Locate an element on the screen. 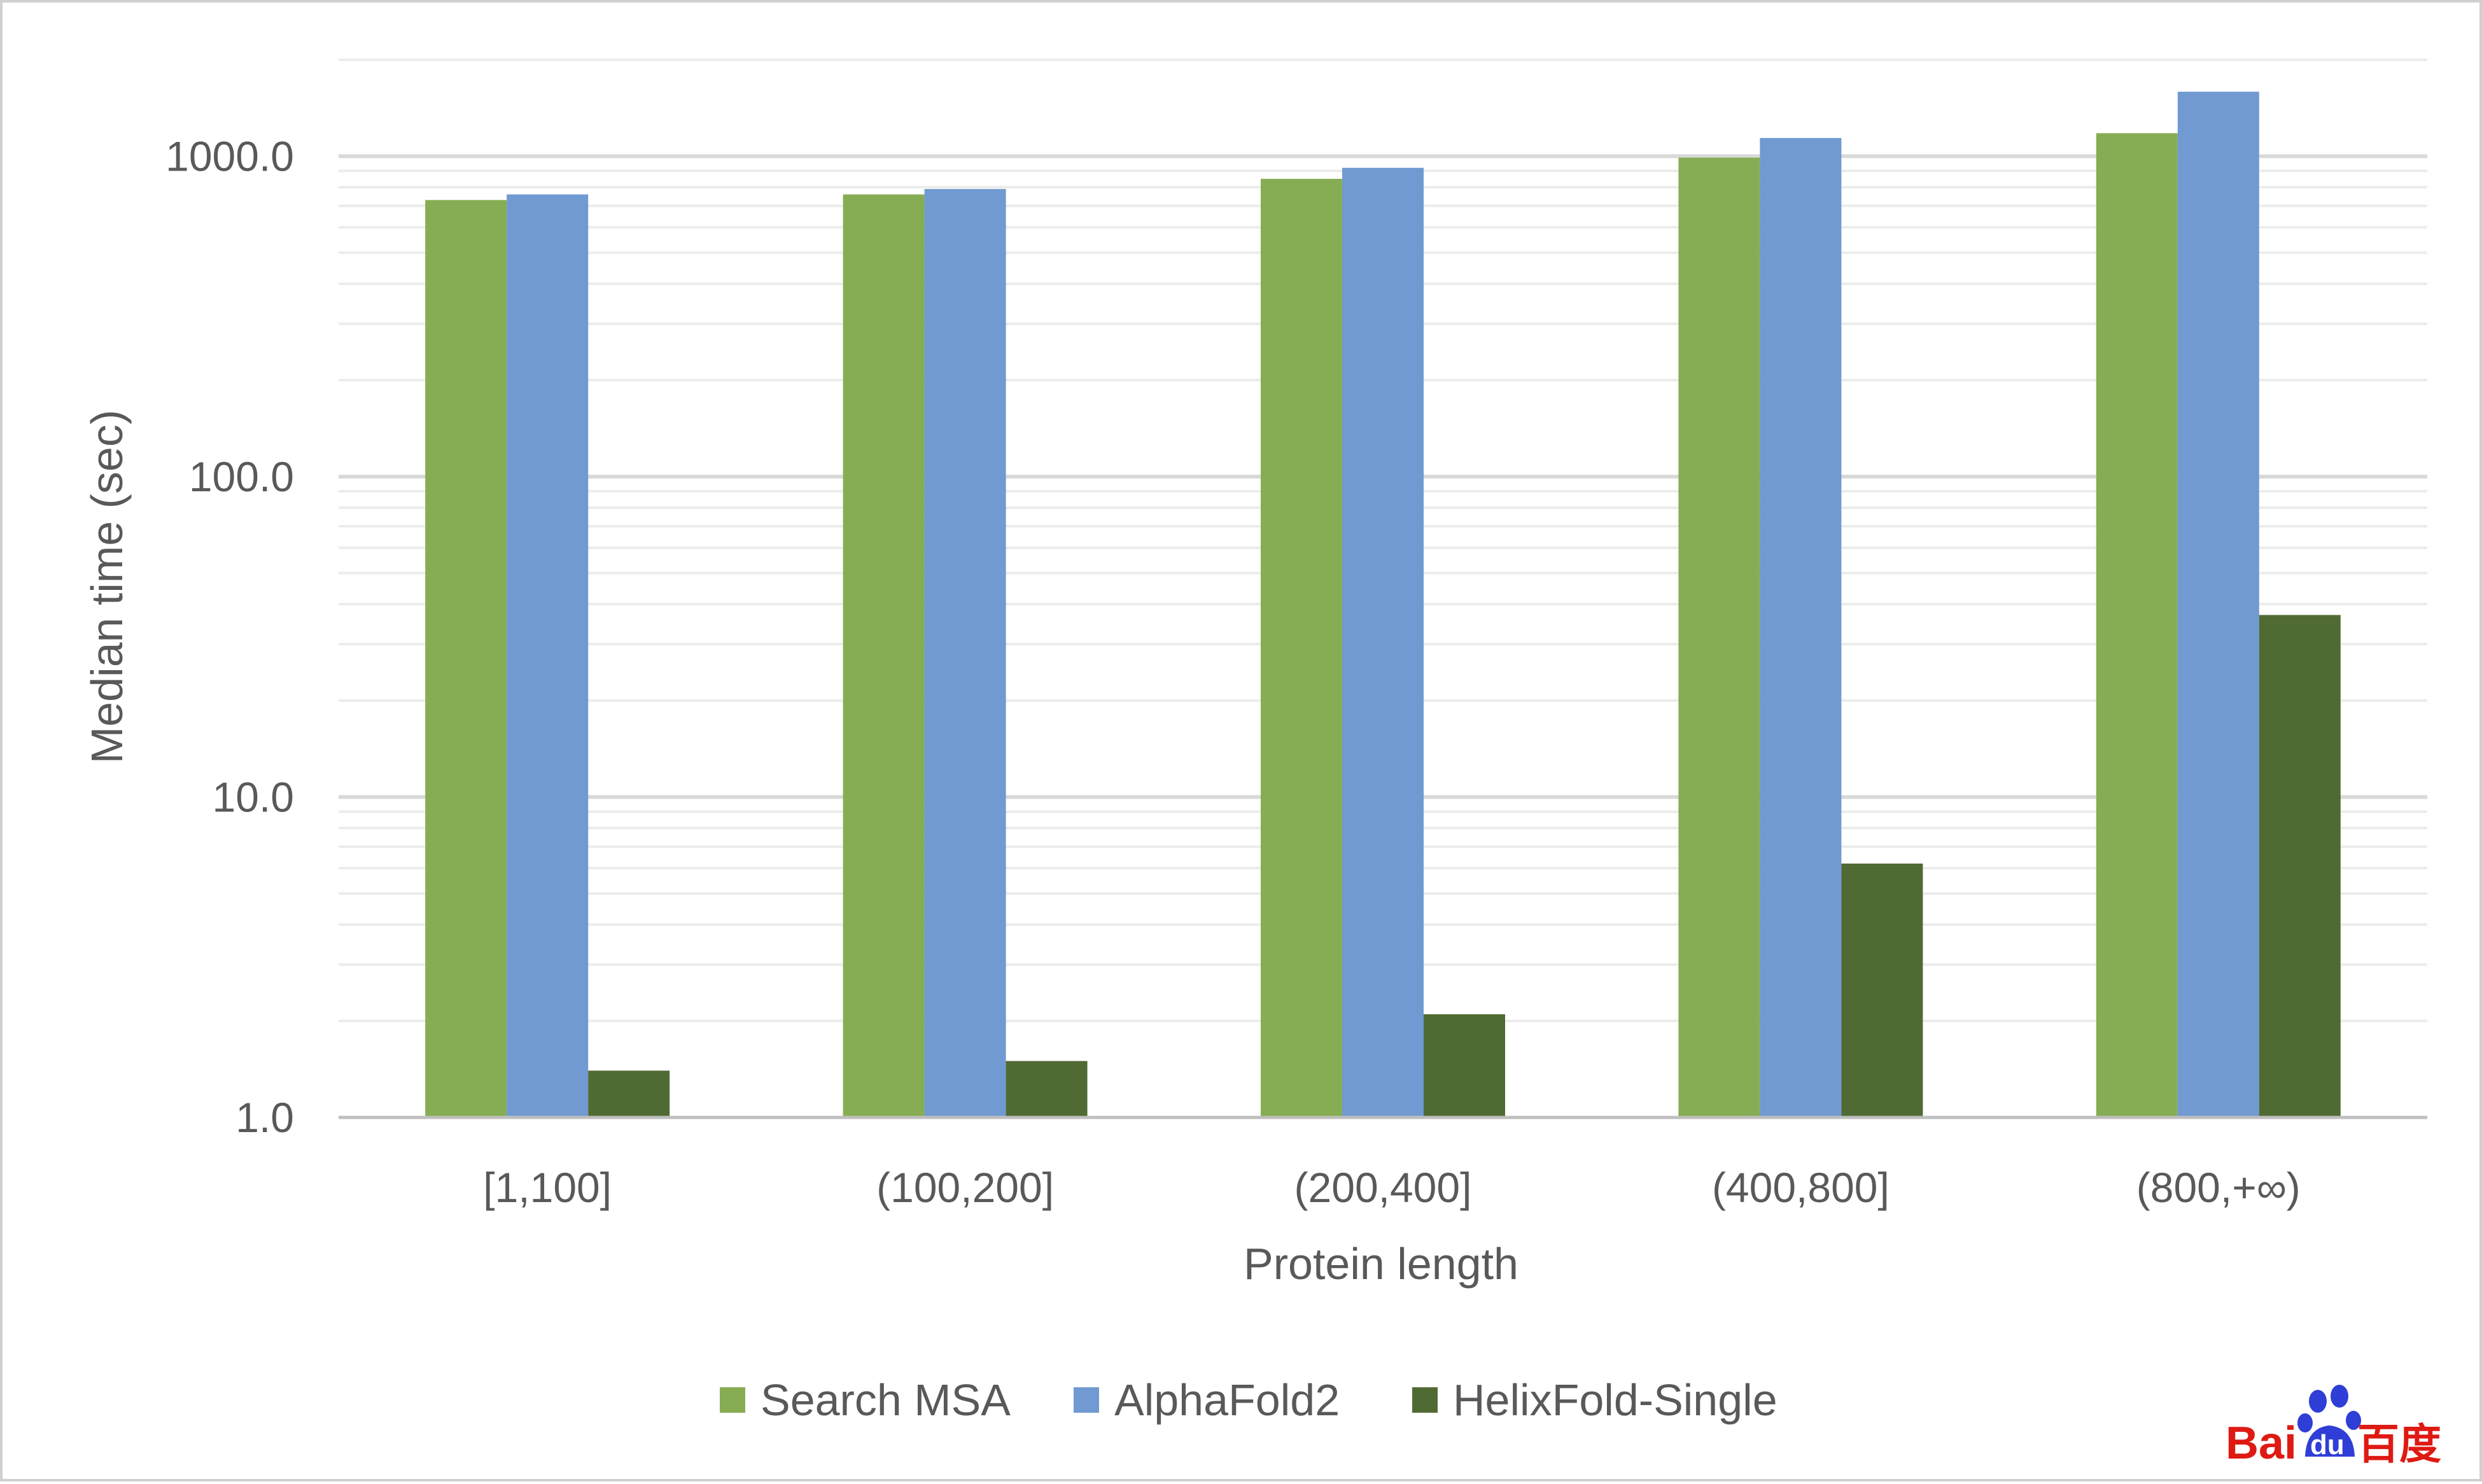 The width and height of the screenshot is (2482, 1484). baidu-logo: Bai du 百度 is located at coordinates (2333, 1427).